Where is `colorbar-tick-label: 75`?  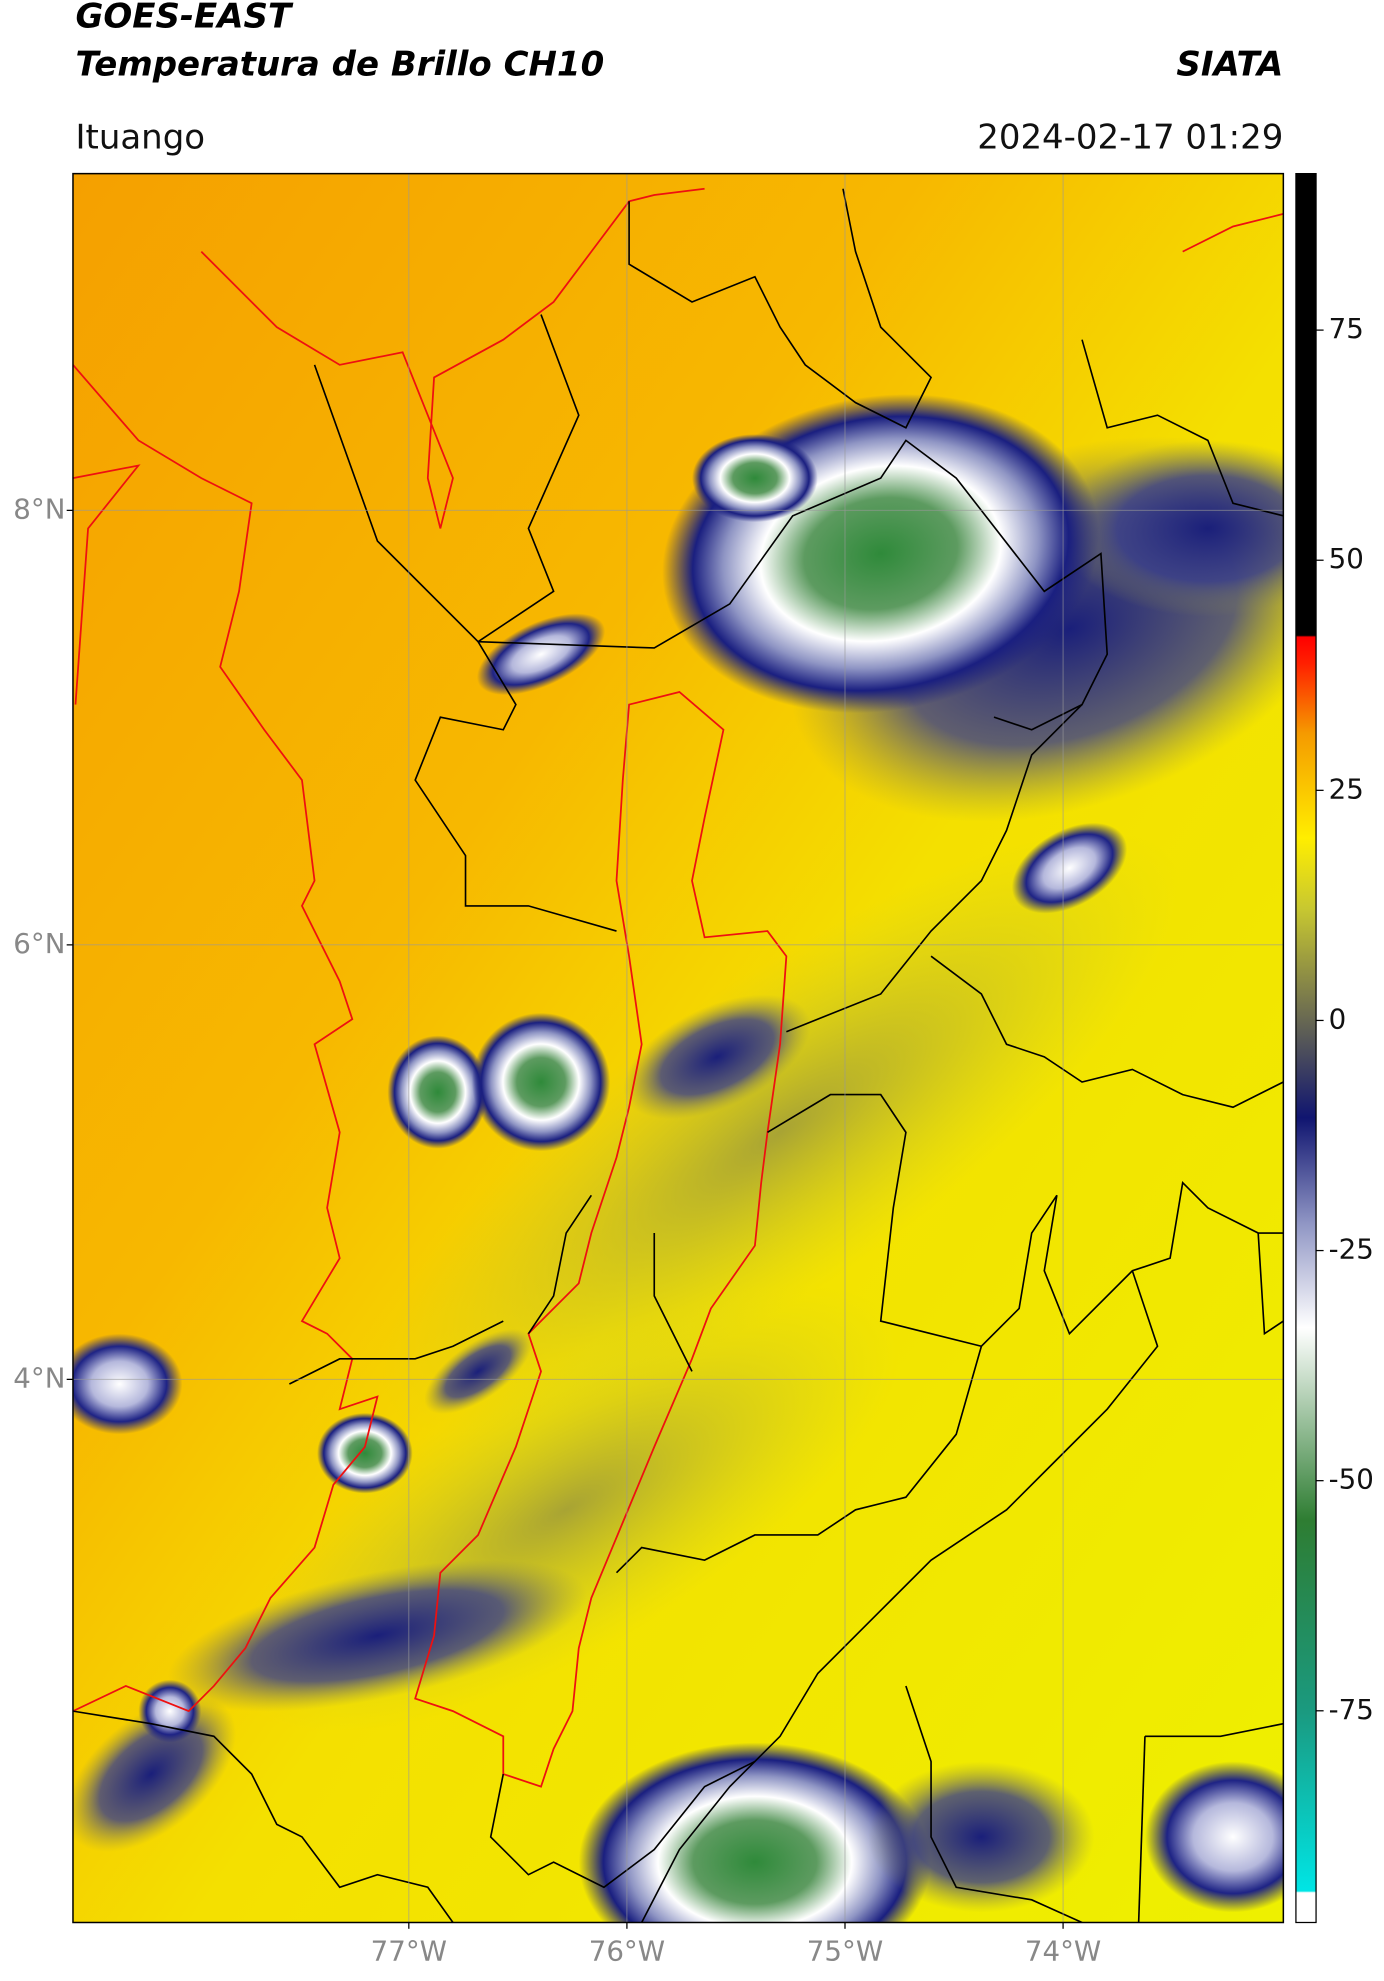
colorbar-tick-label: 75 is located at coordinates (1346, 328).